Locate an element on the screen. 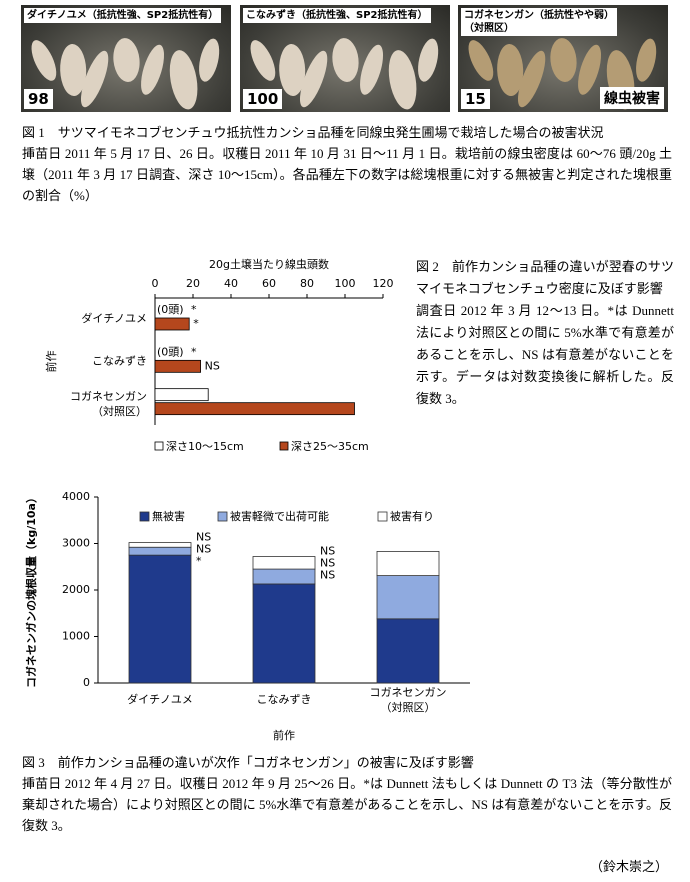 This screenshot has height=882, width=690. y-tick-label: 0 is located at coordinates (86, 682).